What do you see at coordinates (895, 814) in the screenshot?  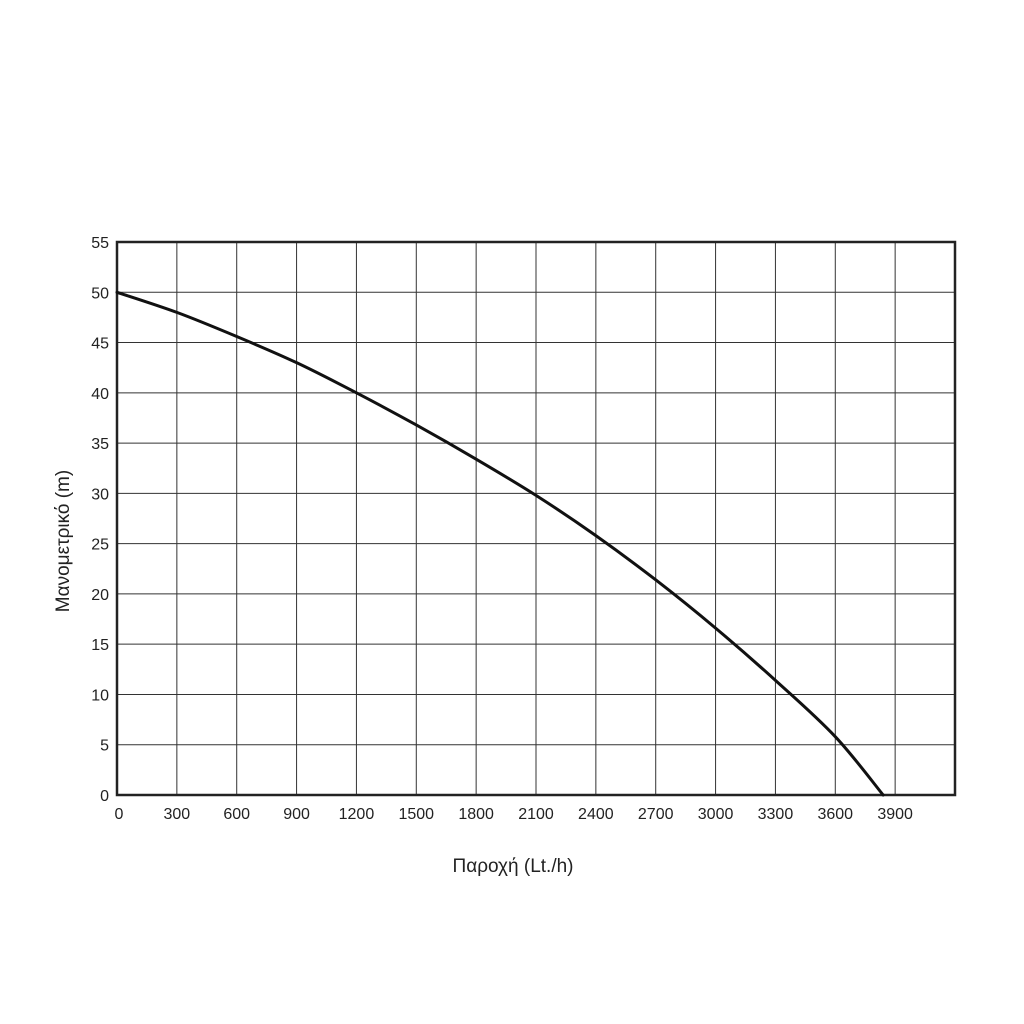 I see `x-tick-label: 3900` at bounding box center [895, 814].